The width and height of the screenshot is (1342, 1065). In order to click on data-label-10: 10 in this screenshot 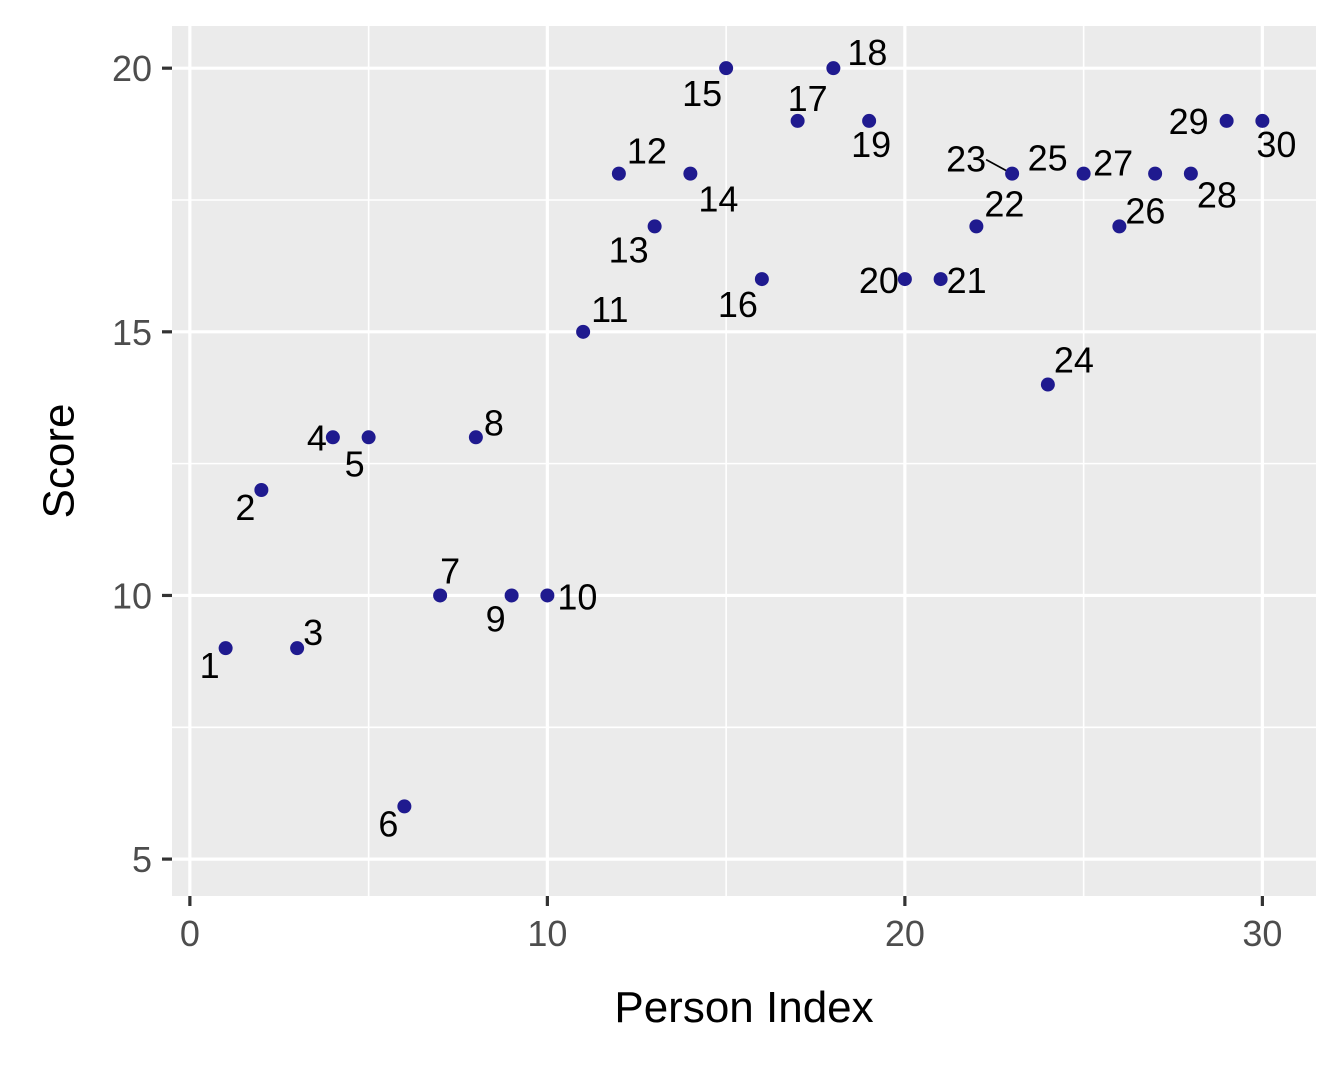, I will do `click(577, 596)`.